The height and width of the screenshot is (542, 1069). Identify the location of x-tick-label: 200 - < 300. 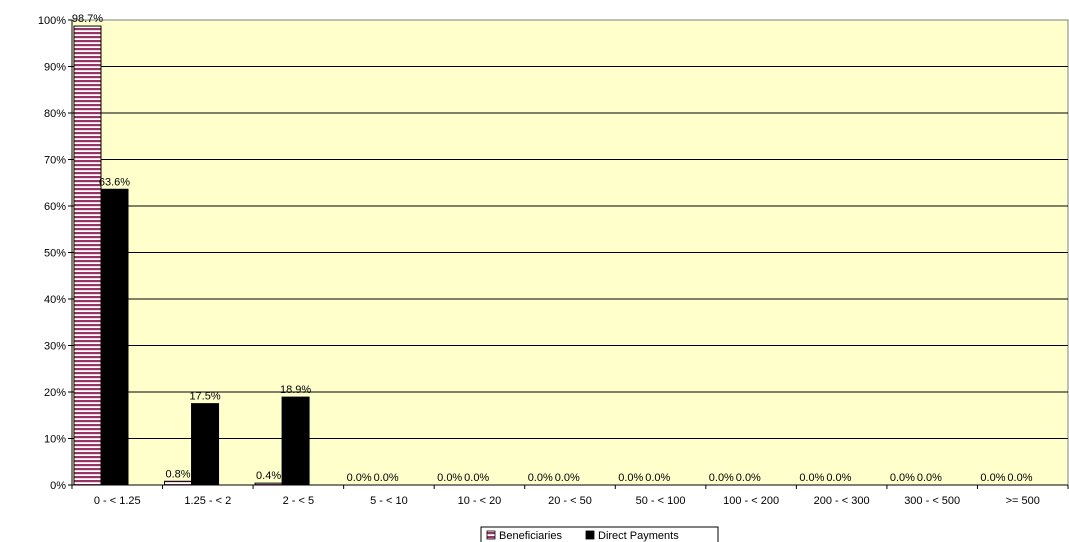
(842, 501).